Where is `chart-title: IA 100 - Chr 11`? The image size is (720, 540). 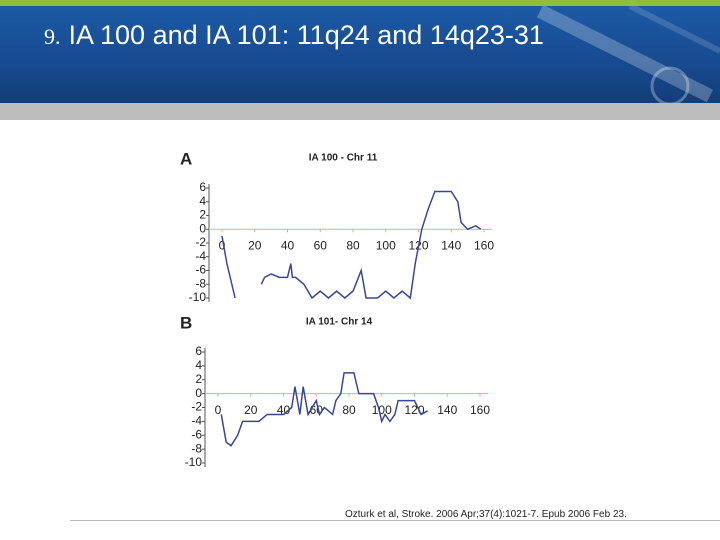 chart-title: IA 100 - Chr 11 is located at coordinates (343, 158).